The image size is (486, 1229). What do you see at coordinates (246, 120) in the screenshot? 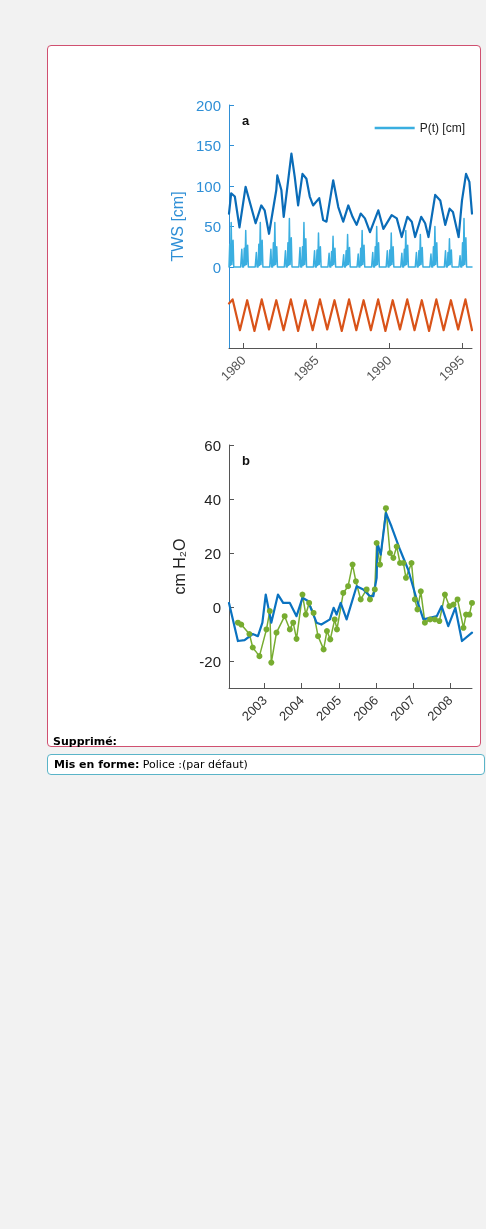
I see `text: a` at bounding box center [246, 120].